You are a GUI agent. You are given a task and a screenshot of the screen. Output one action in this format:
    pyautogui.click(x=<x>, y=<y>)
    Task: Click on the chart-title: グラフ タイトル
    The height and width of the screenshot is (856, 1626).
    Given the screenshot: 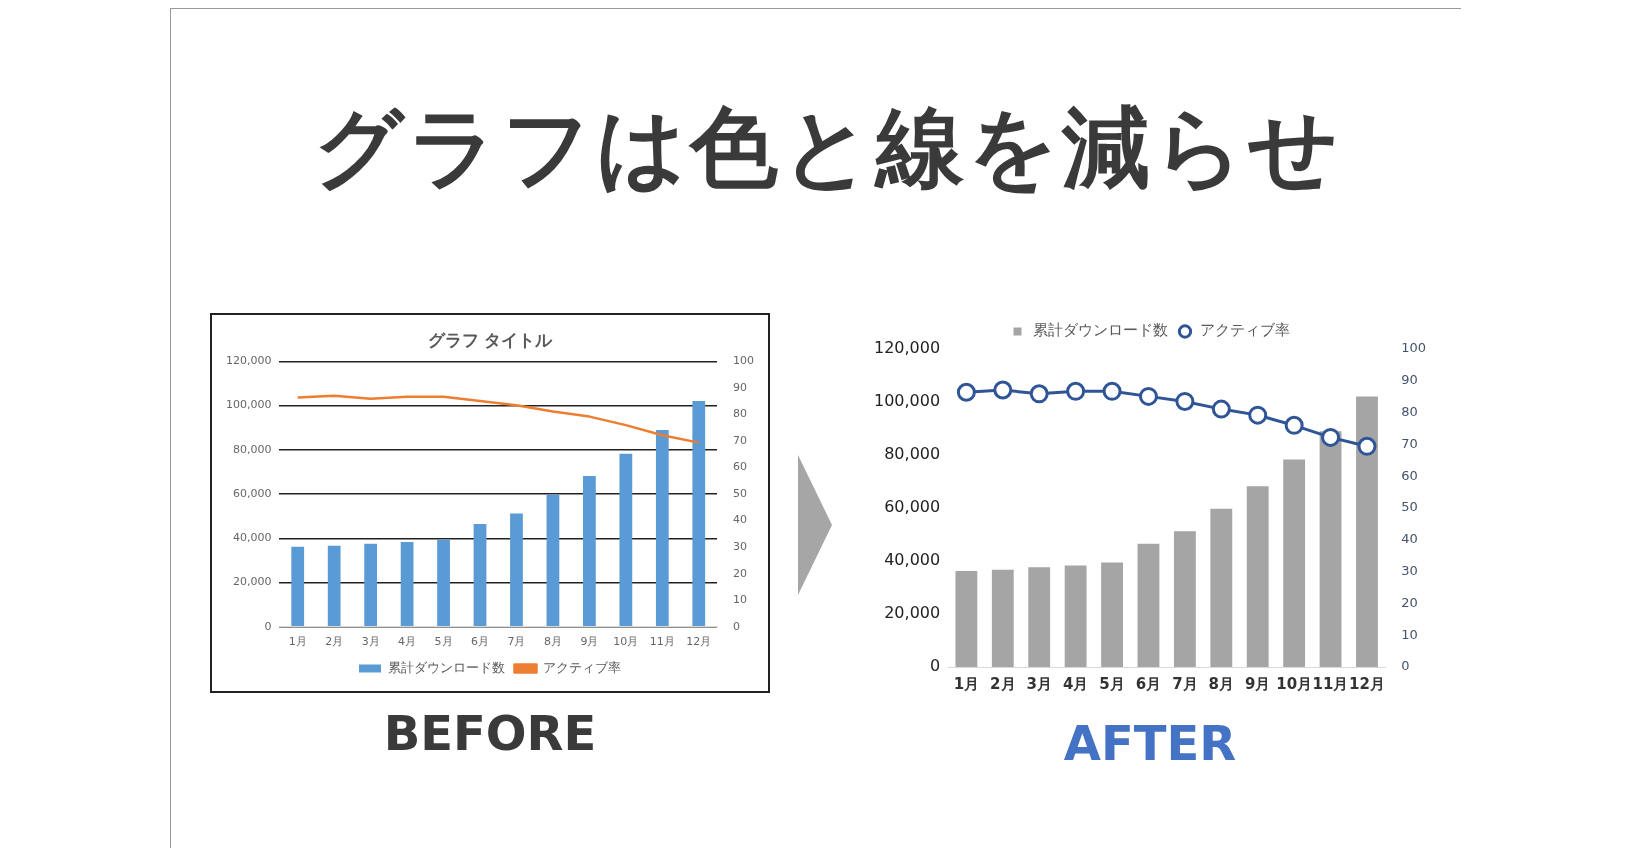 What is the action you would take?
    pyautogui.click(x=490, y=339)
    